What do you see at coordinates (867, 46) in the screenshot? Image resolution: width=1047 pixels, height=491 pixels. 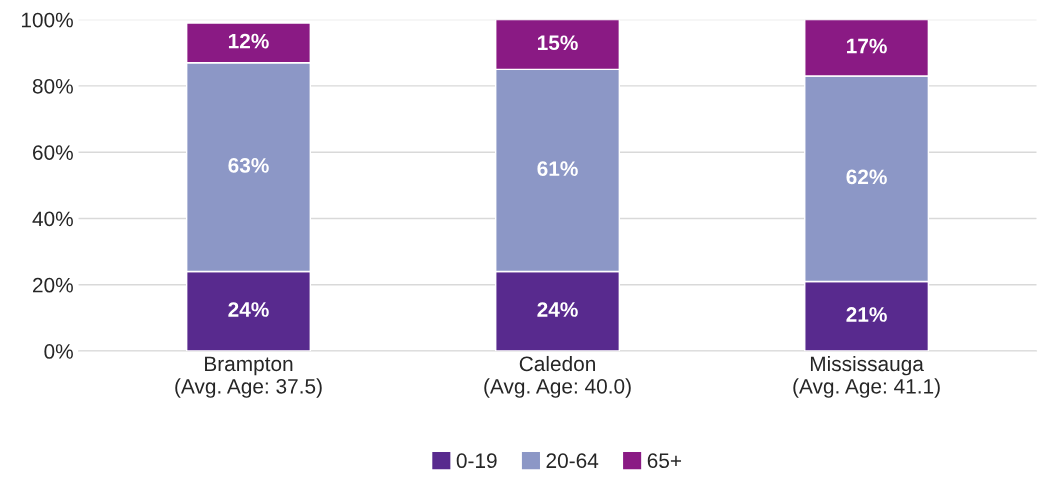 I see `data-label: 17%` at bounding box center [867, 46].